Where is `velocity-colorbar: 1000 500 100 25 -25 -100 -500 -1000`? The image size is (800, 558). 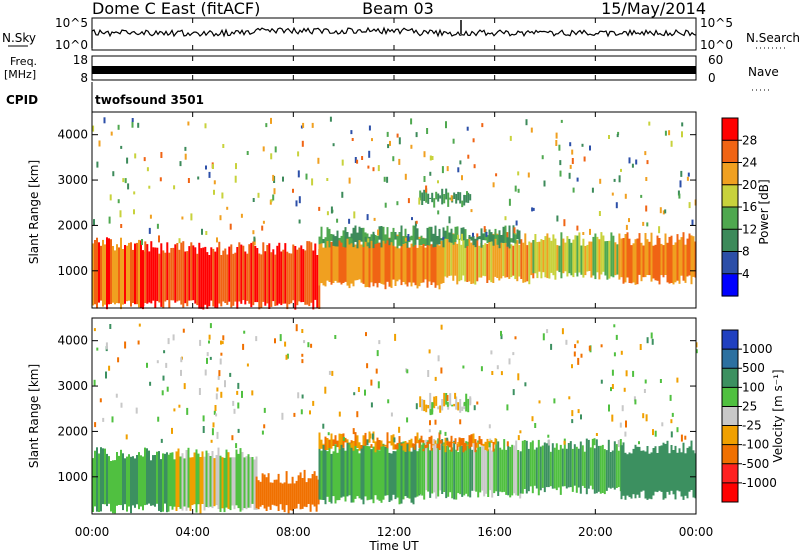
velocity-colorbar: 1000 500 100 25 -25 -100 -500 -1000 is located at coordinates (749, 416).